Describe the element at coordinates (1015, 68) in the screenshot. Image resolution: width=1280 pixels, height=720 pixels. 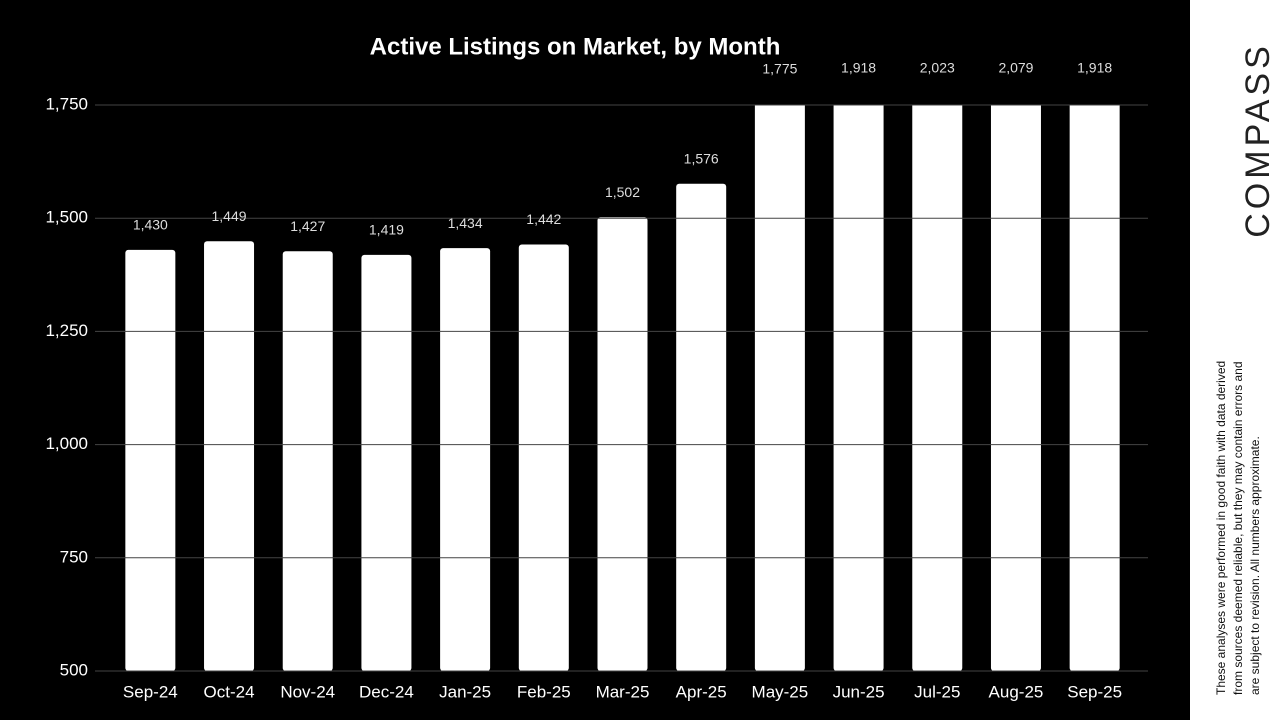
I see `value-label: 2,079` at that location.